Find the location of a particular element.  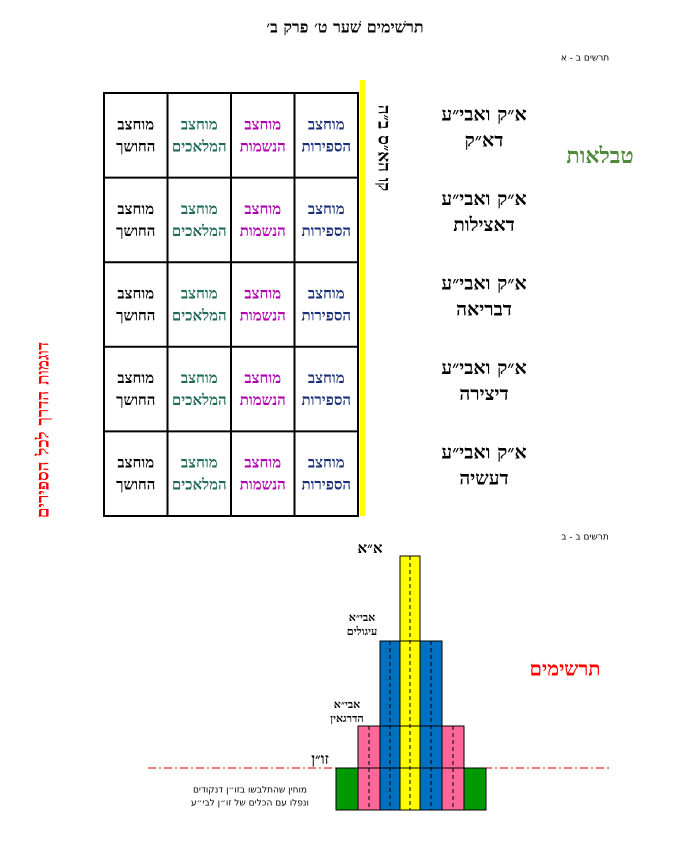

world-label: דאצילות is located at coordinates (484, 225).